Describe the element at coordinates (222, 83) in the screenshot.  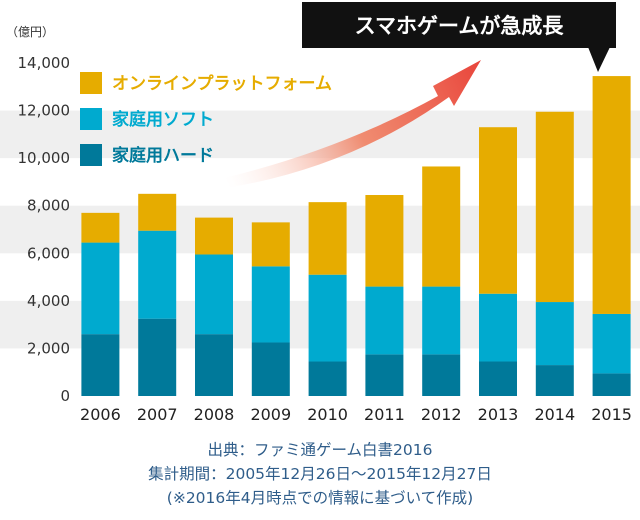
I see `legend-label-online: オンラインプラットフォーム` at that location.